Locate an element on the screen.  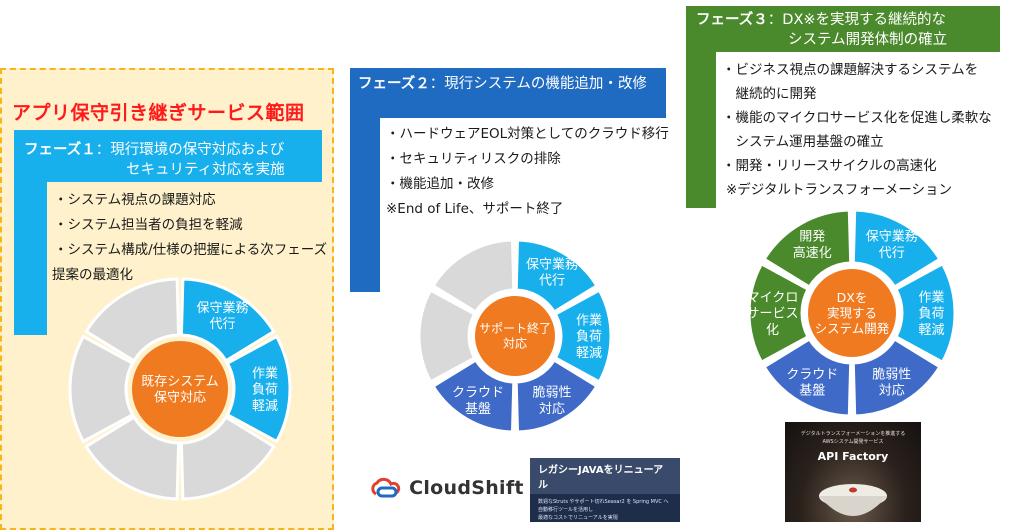
phase2-frame is located at coordinates (508, 180).